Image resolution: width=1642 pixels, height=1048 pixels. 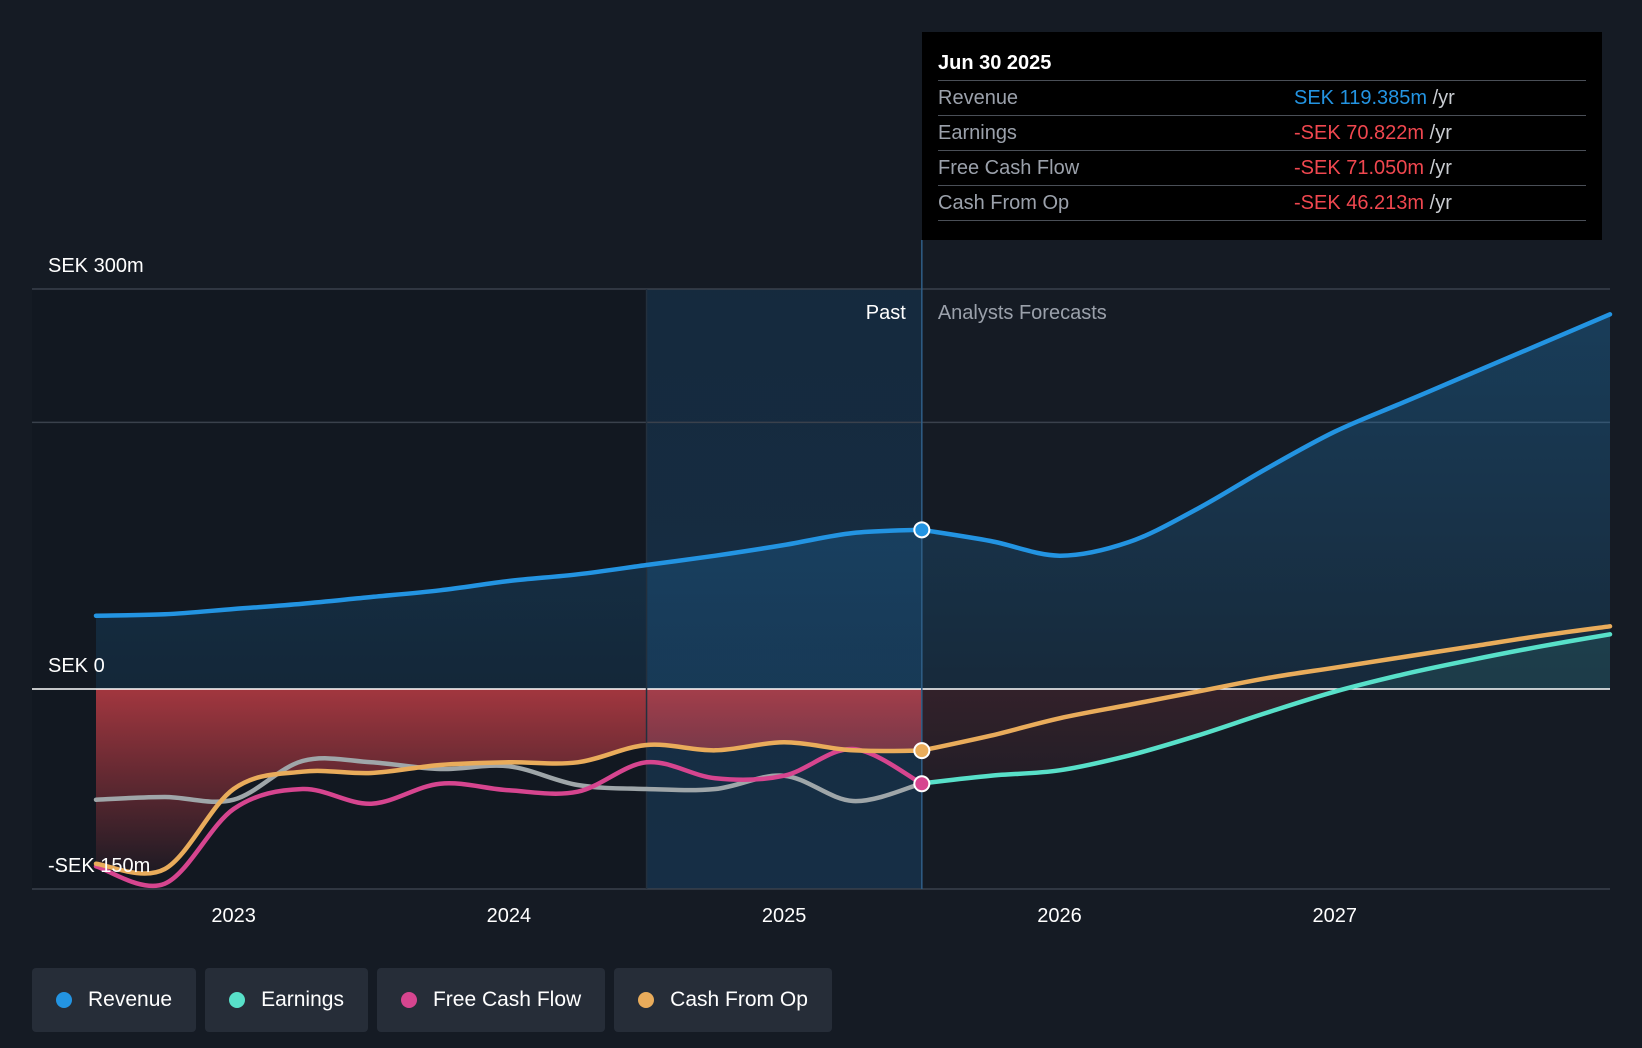 What do you see at coordinates (886, 313) in the screenshot?
I see `past-label: Past` at bounding box center [886, 313].